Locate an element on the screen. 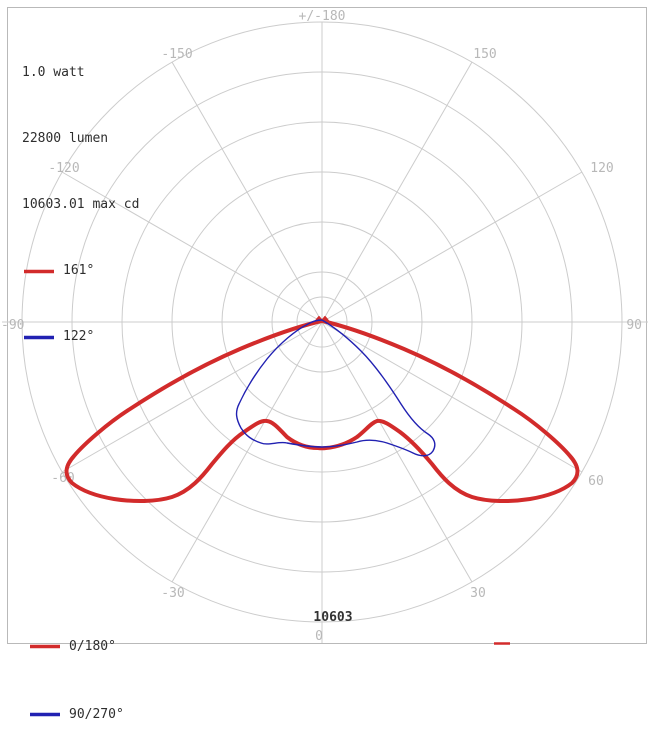 This screenshot has height=748, width=650. angle-label-30: 30 is located at coordinates (478, 593).